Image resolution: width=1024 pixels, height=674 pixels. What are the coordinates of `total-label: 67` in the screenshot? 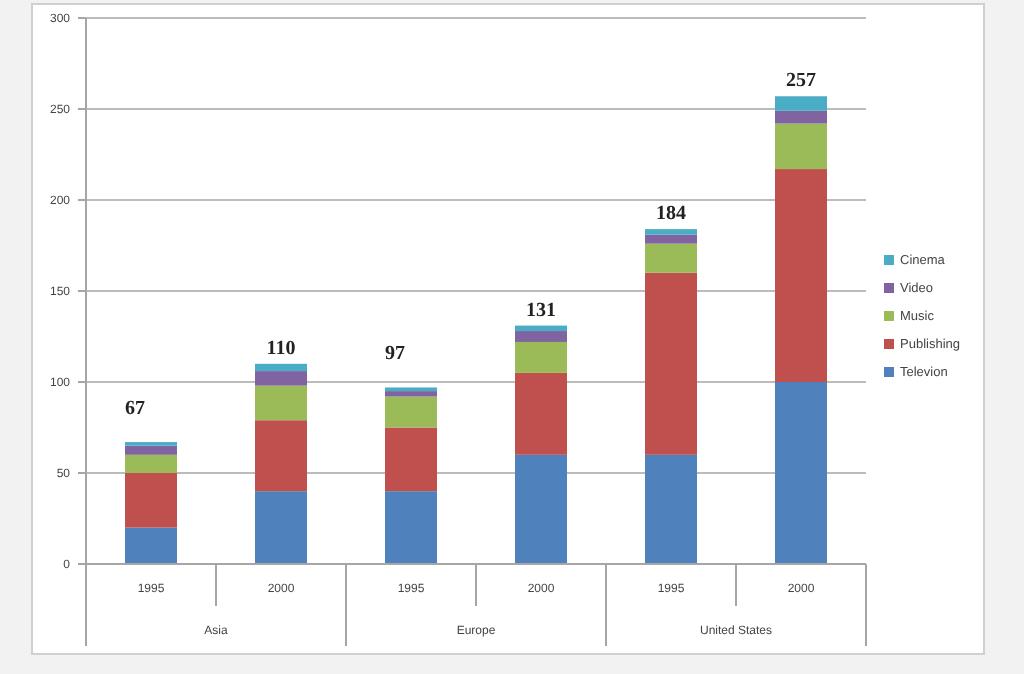 It's located at (135, 409).